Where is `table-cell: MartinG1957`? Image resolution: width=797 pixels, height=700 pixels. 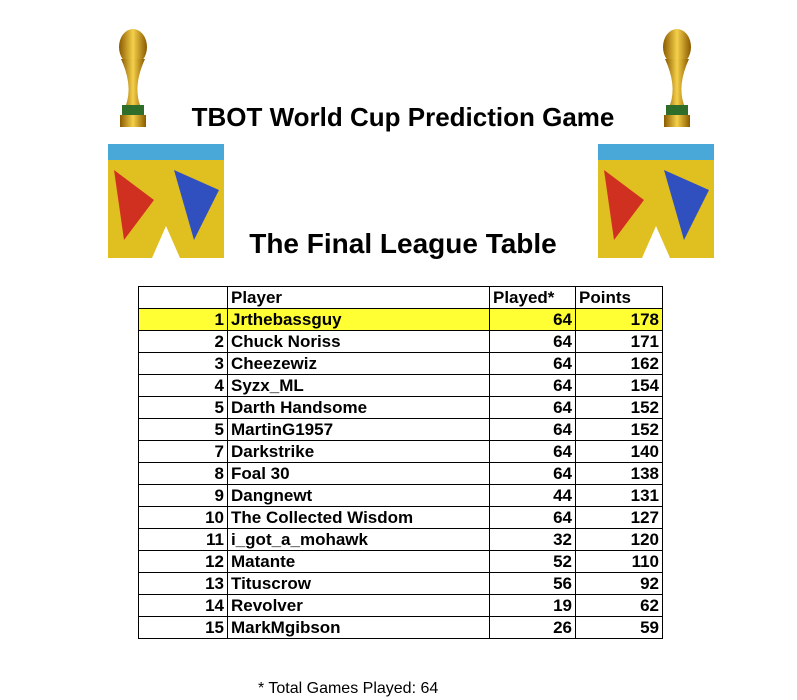 table-cell: MartinG1957 is located at coordinates (358, 429).